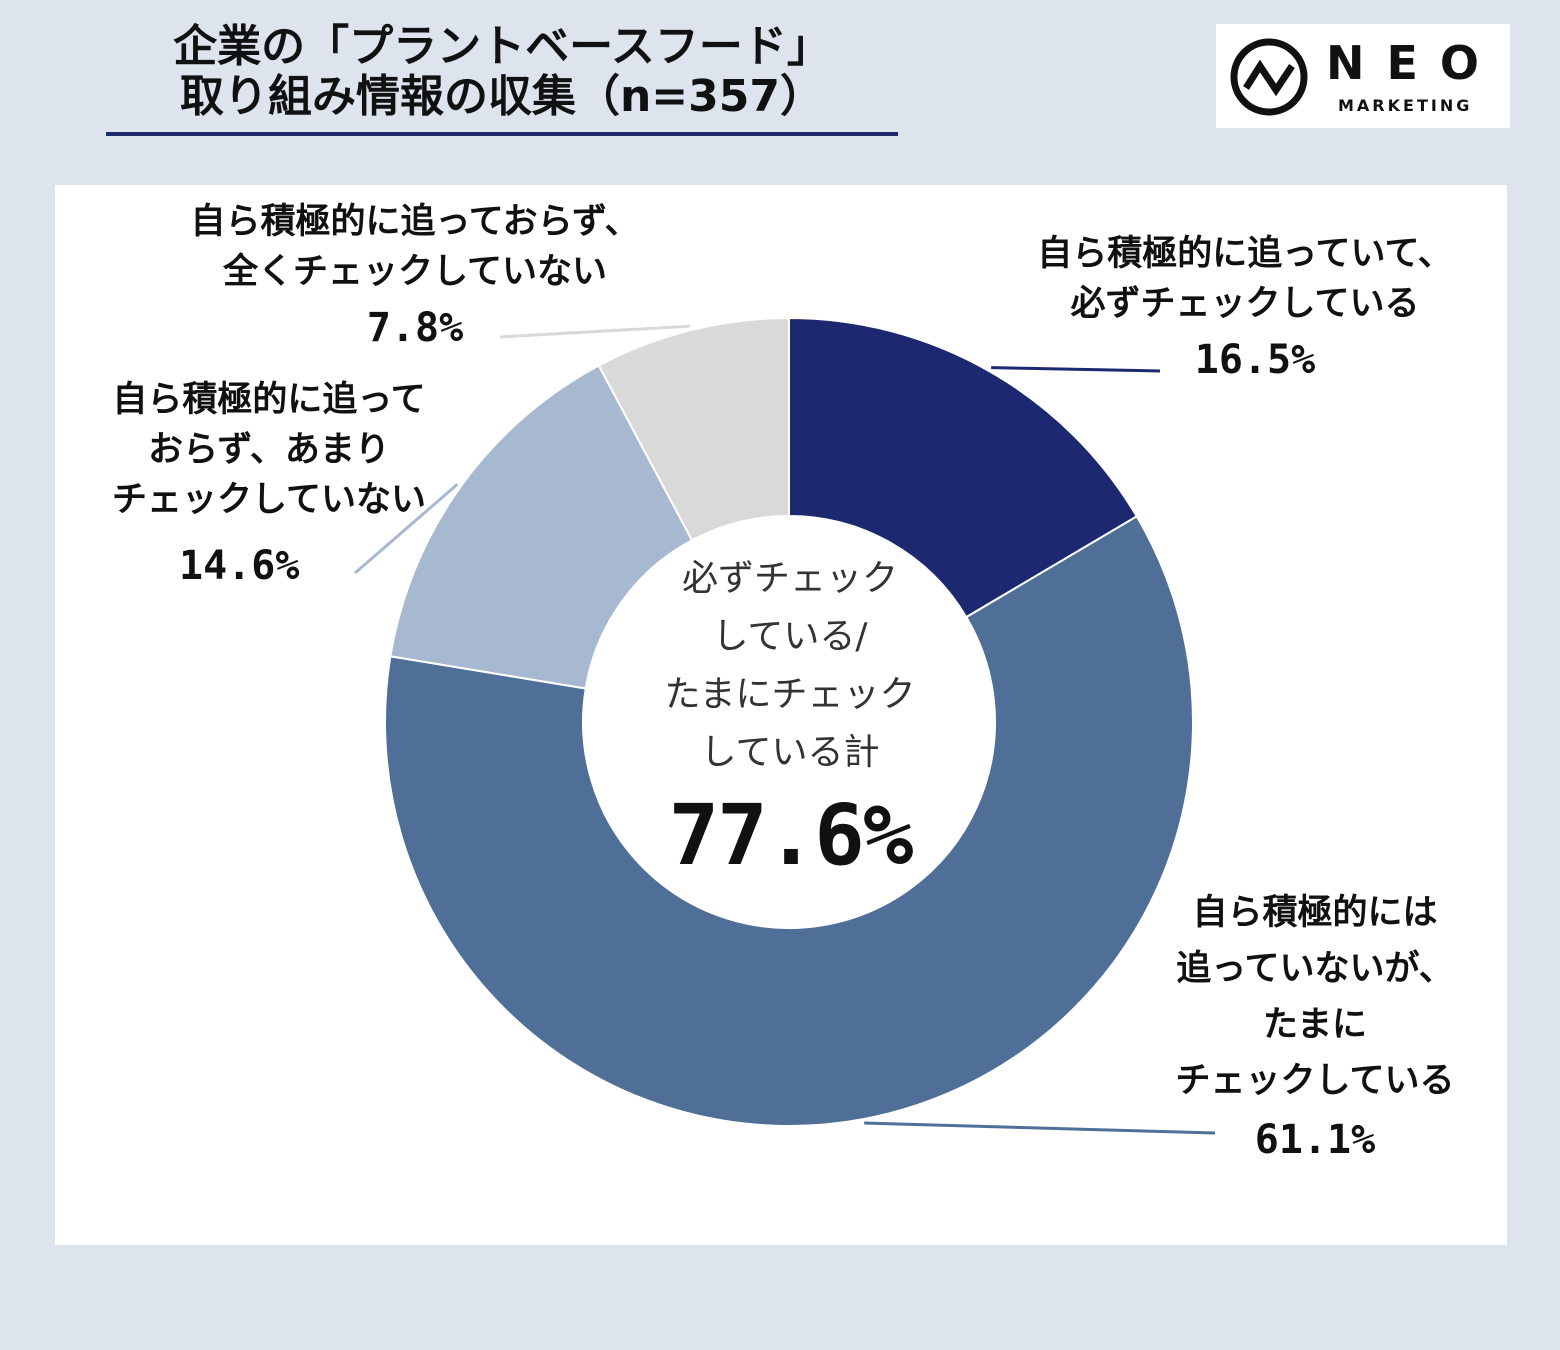 The width and height of the screenshot is (1560, 1350). What do you see at coordinates (1405, 105) in the screenshot?
I see `logo-subtitle: MARKETING` at bounding box center [1405, 105].